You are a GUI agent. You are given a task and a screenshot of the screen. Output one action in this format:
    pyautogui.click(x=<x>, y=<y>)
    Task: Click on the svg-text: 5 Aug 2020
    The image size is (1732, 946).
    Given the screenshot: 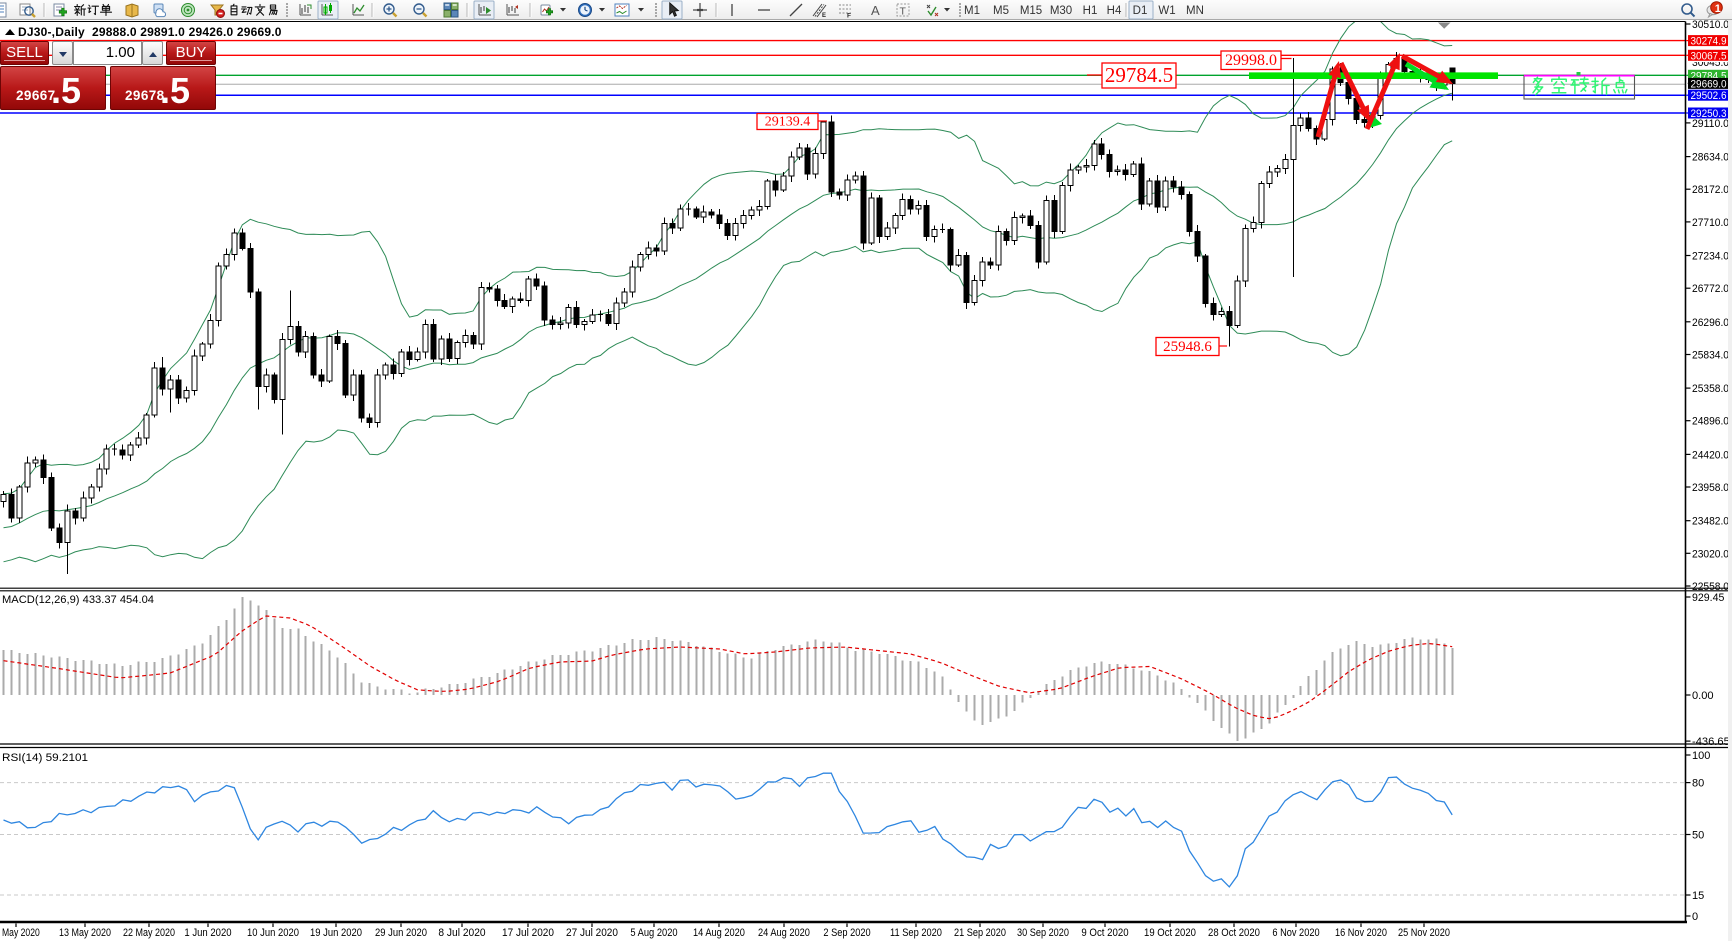 What is the action you would take?
    pyautogui.click(x=653, y=933)
    